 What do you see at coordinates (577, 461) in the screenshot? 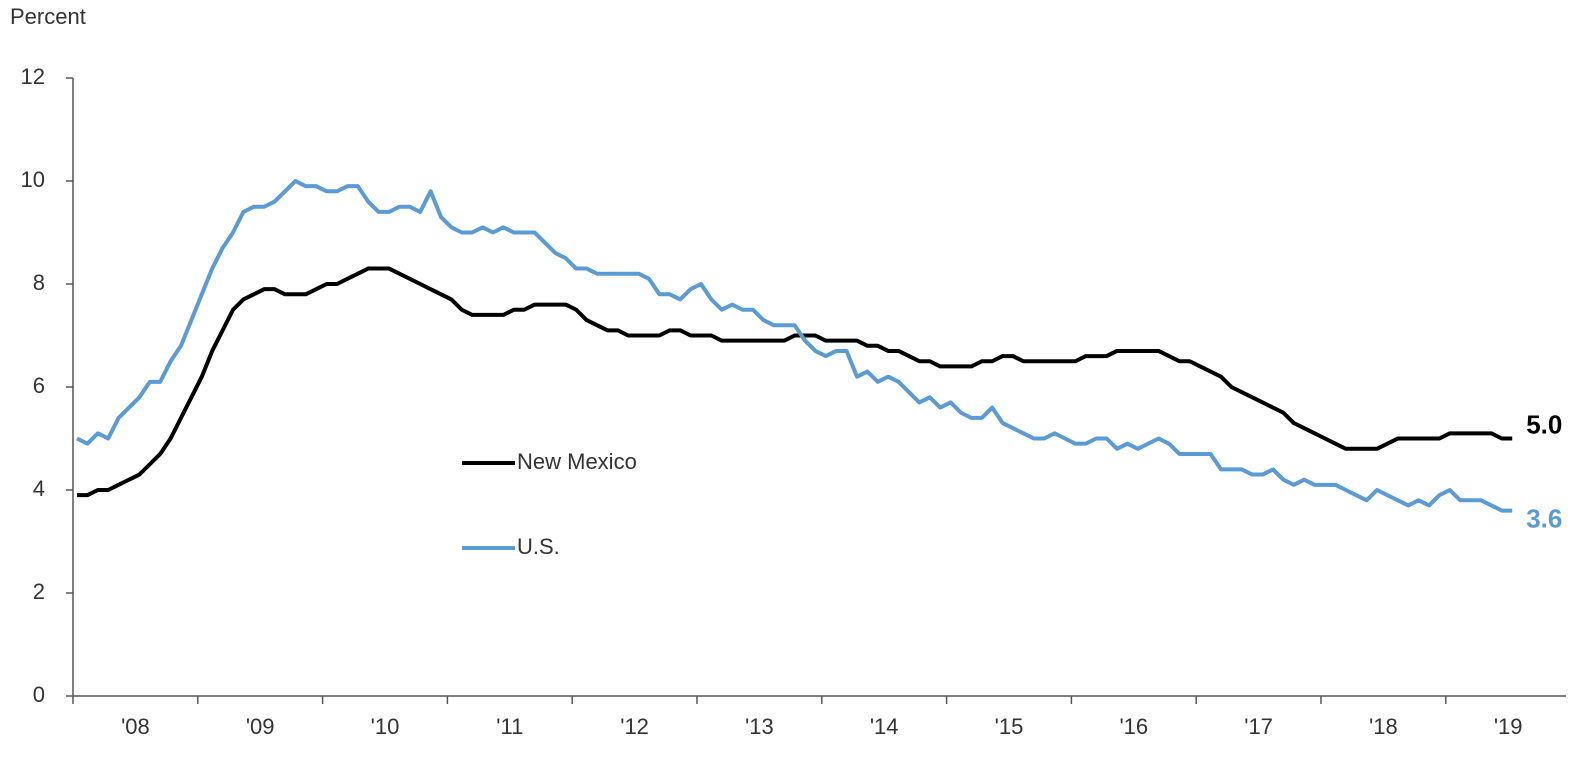
I see `legend-label: New Mexico` at bounding box center [577, 461].